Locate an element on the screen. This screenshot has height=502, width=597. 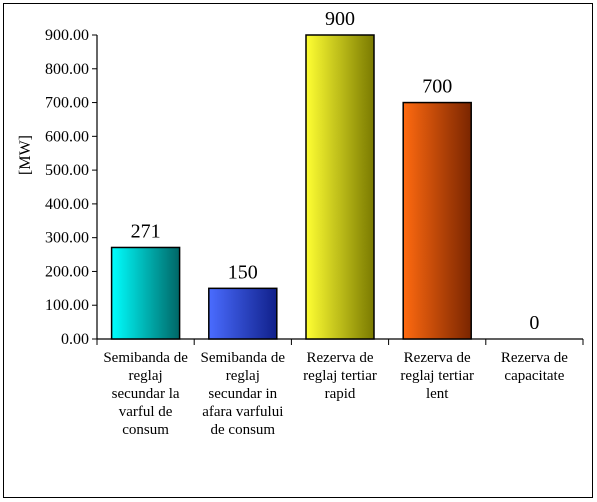
y-tick-label: 0.00 is located at coordinates (75, 339).